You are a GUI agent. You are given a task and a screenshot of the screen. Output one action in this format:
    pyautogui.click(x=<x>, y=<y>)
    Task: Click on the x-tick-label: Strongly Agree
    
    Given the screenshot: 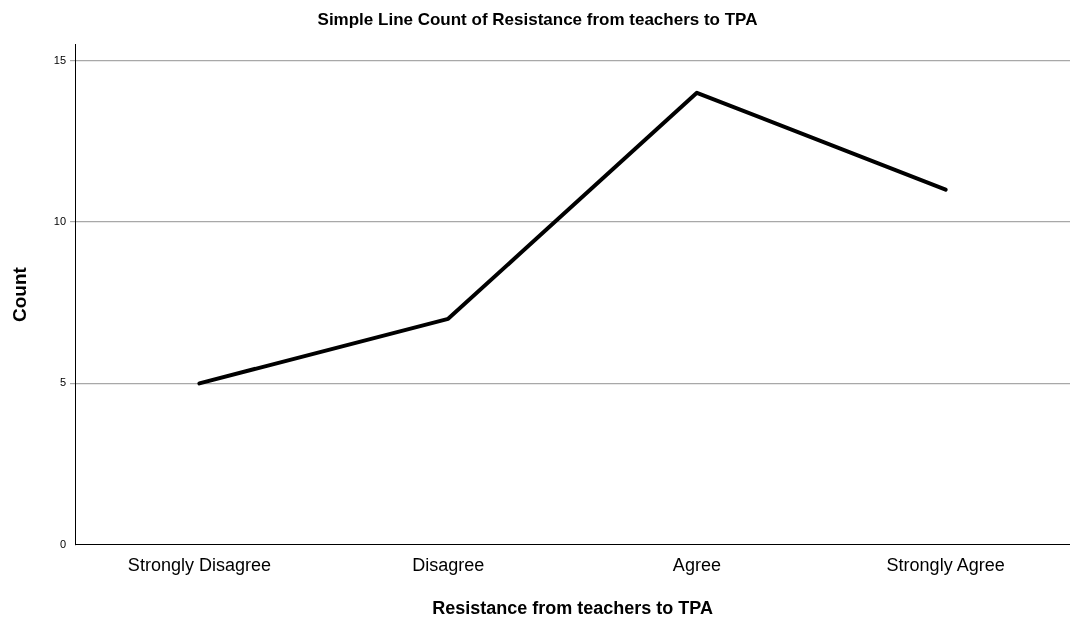 What is the action you would take?
    pyautogui.click(x=945, y=564)
    